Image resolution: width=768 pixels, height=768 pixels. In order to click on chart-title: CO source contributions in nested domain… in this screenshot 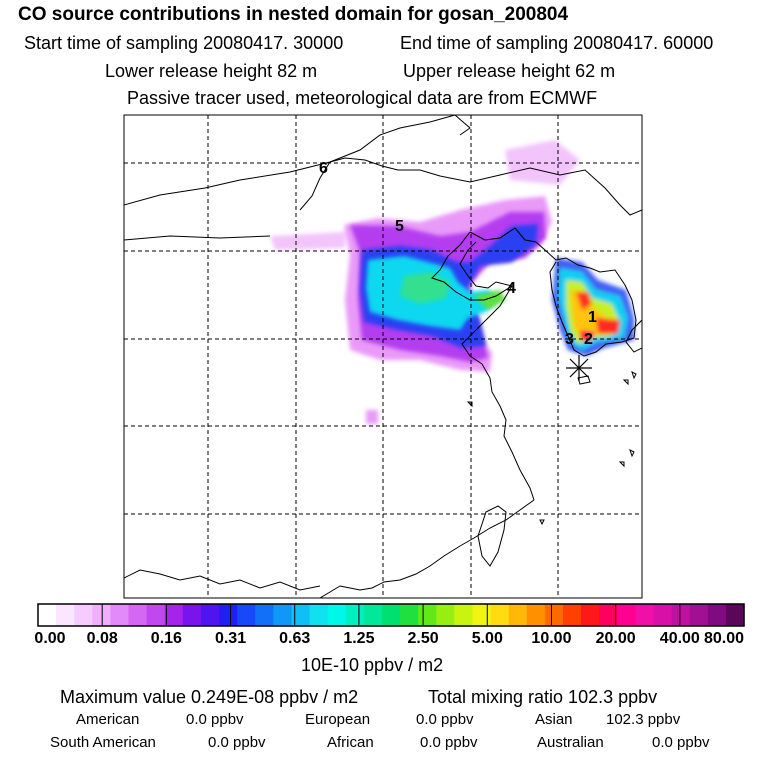, I will do `click(293, 14)`.